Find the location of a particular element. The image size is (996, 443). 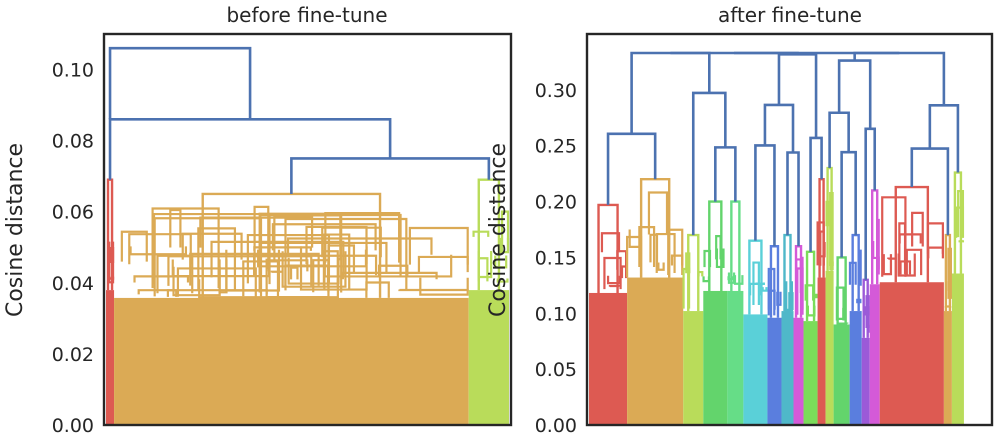

y-axis-ticks: 0.00 0.02 0.04 0.06 0.08 0.10 is located at coordinates (73, 248).